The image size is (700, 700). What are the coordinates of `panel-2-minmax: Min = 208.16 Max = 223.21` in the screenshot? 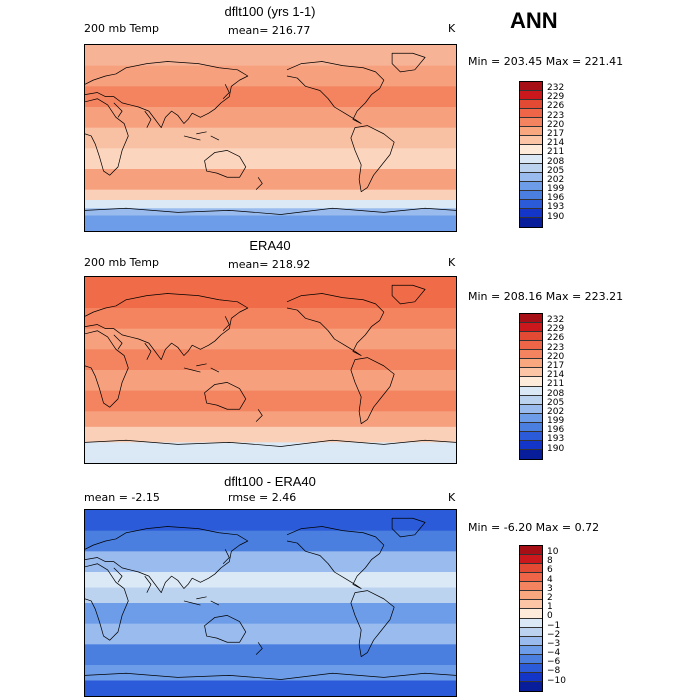 It's located at (546, 296).